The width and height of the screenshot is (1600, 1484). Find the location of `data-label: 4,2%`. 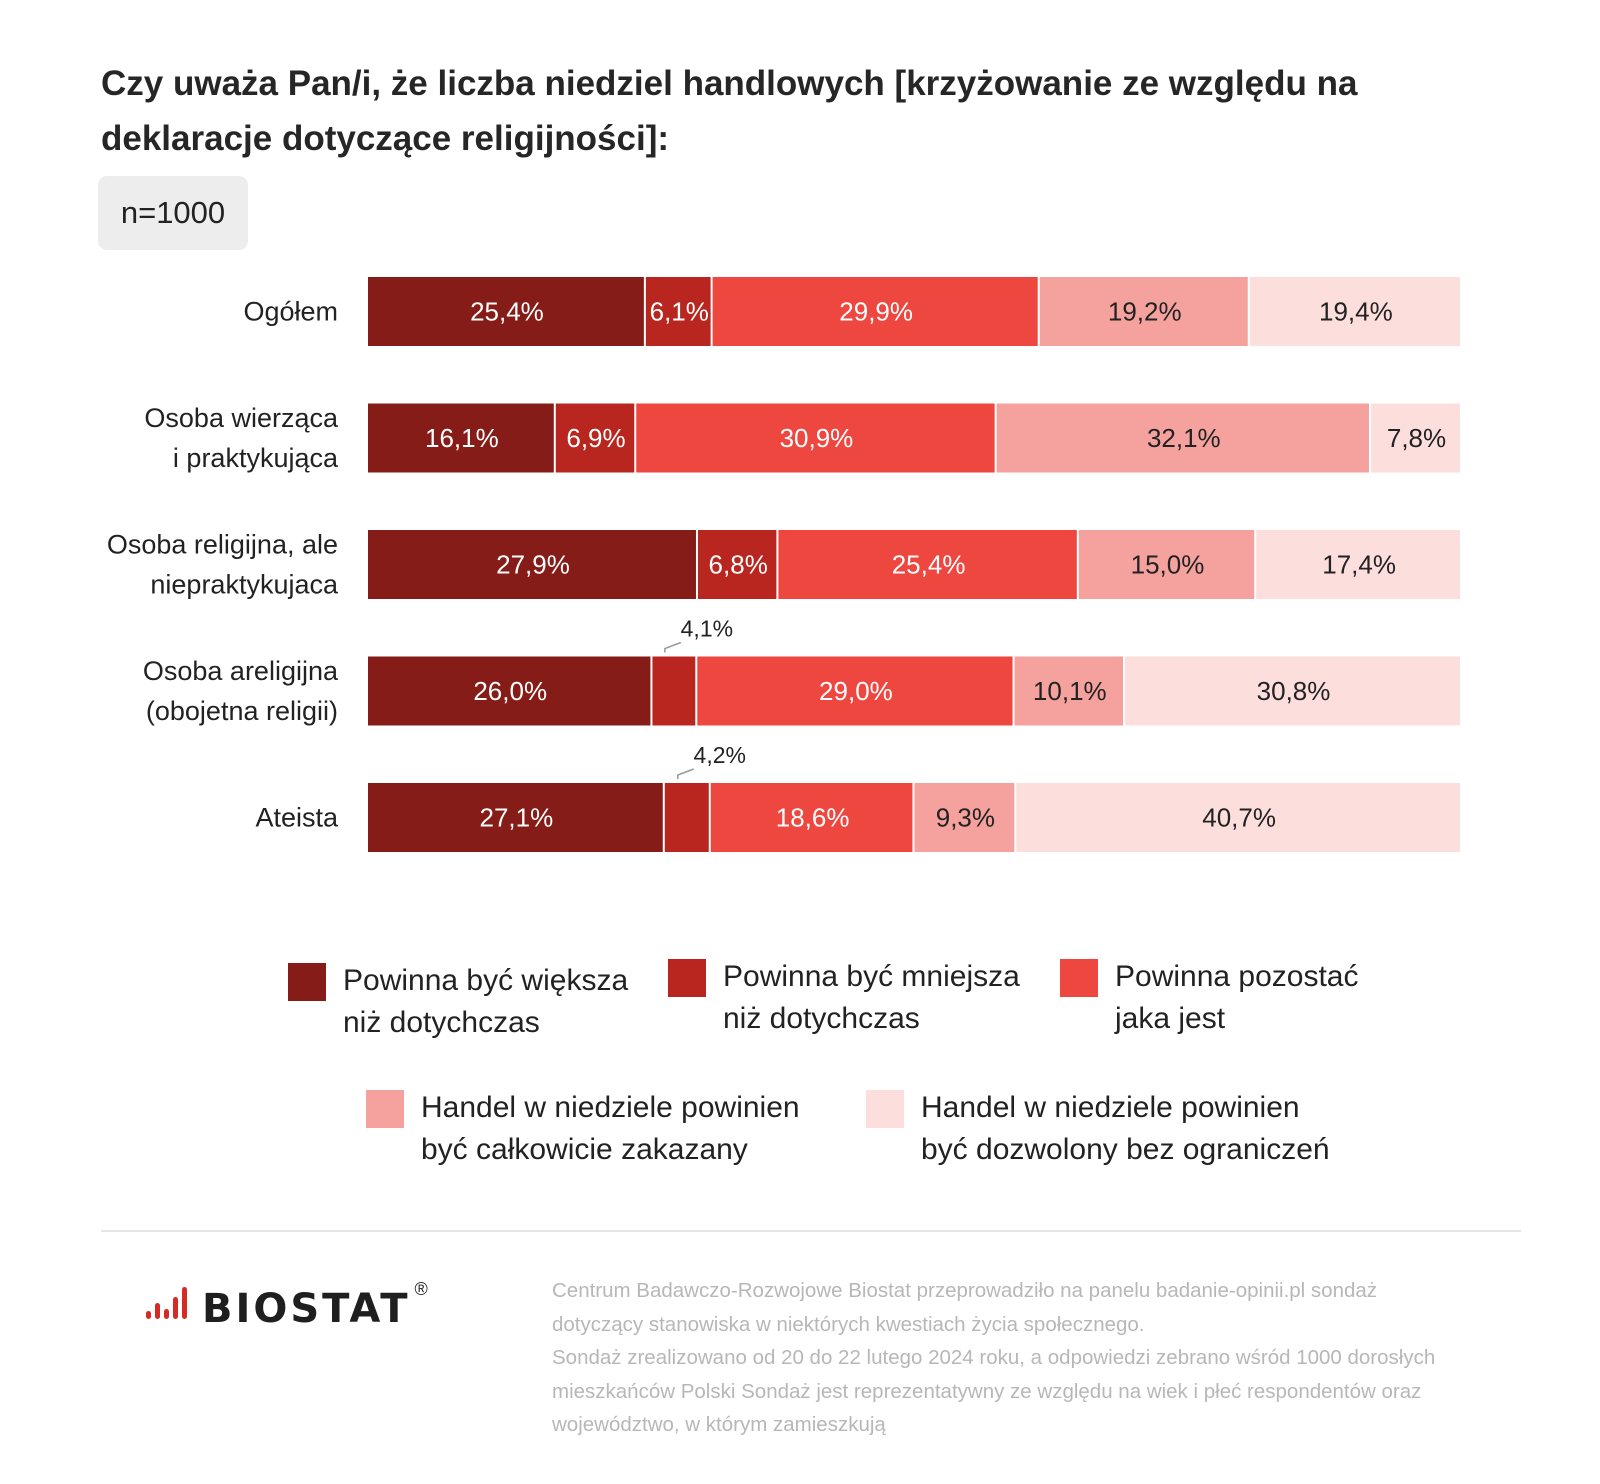

data-label: 4,2% is located at coordinates (720, 755).